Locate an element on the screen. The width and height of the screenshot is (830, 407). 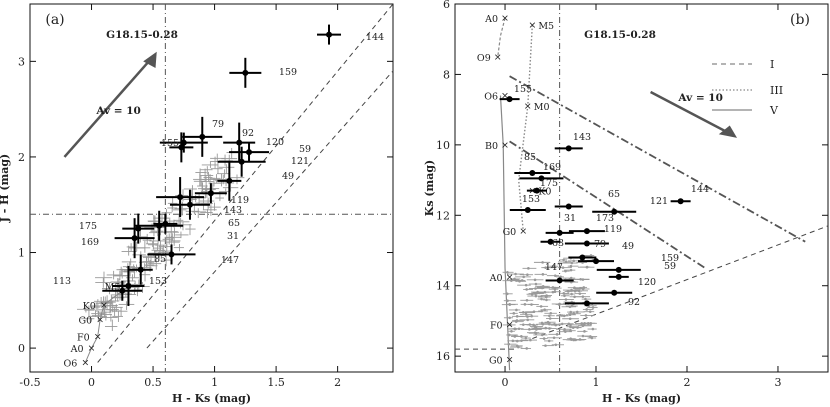
b-spectral-label: O6 is located at coordinates (491, 97).